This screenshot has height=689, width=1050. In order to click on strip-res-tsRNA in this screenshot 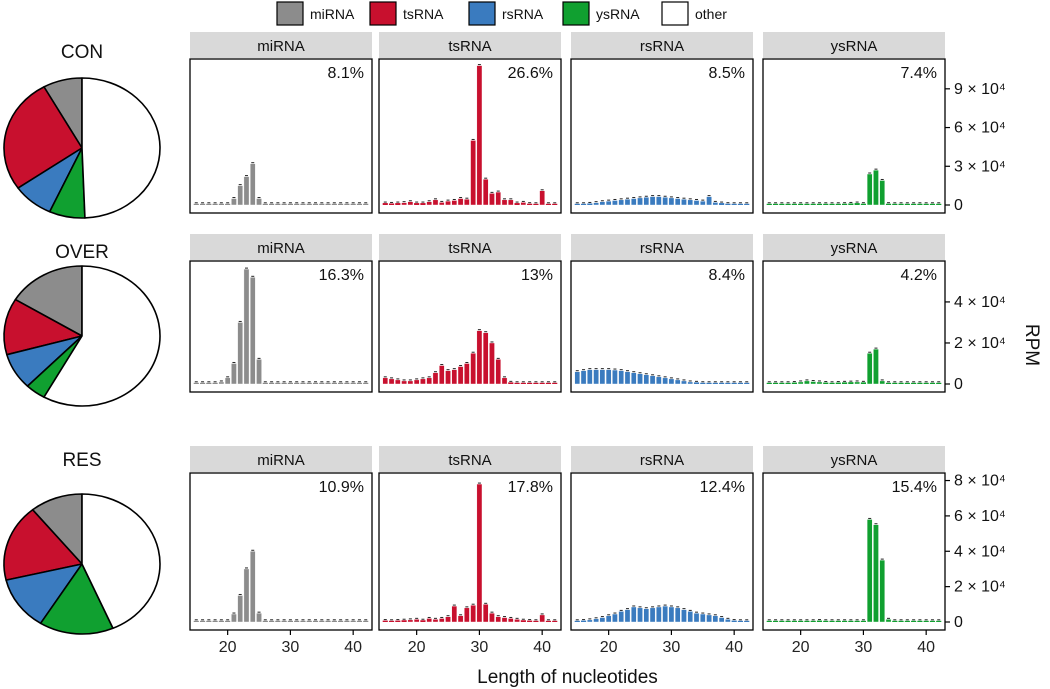, I will do `click(470, 459)`.